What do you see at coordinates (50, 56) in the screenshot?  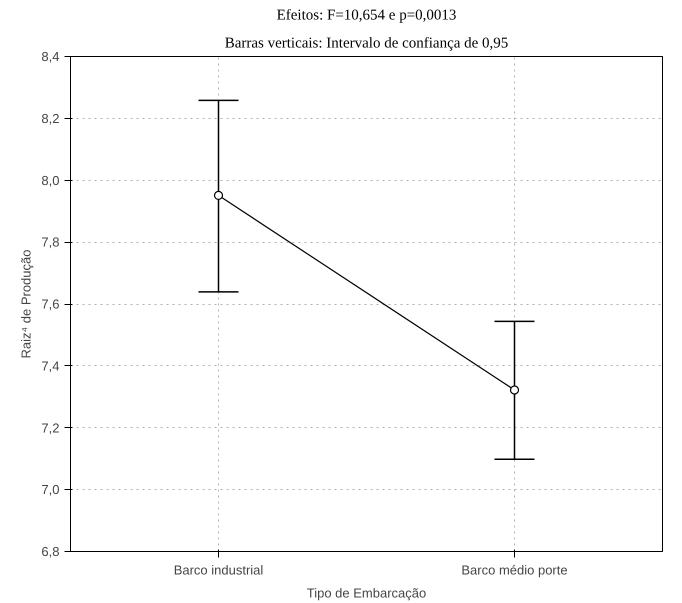 I see `y-tick-label: 8,4` at bounding box center [50, 56].